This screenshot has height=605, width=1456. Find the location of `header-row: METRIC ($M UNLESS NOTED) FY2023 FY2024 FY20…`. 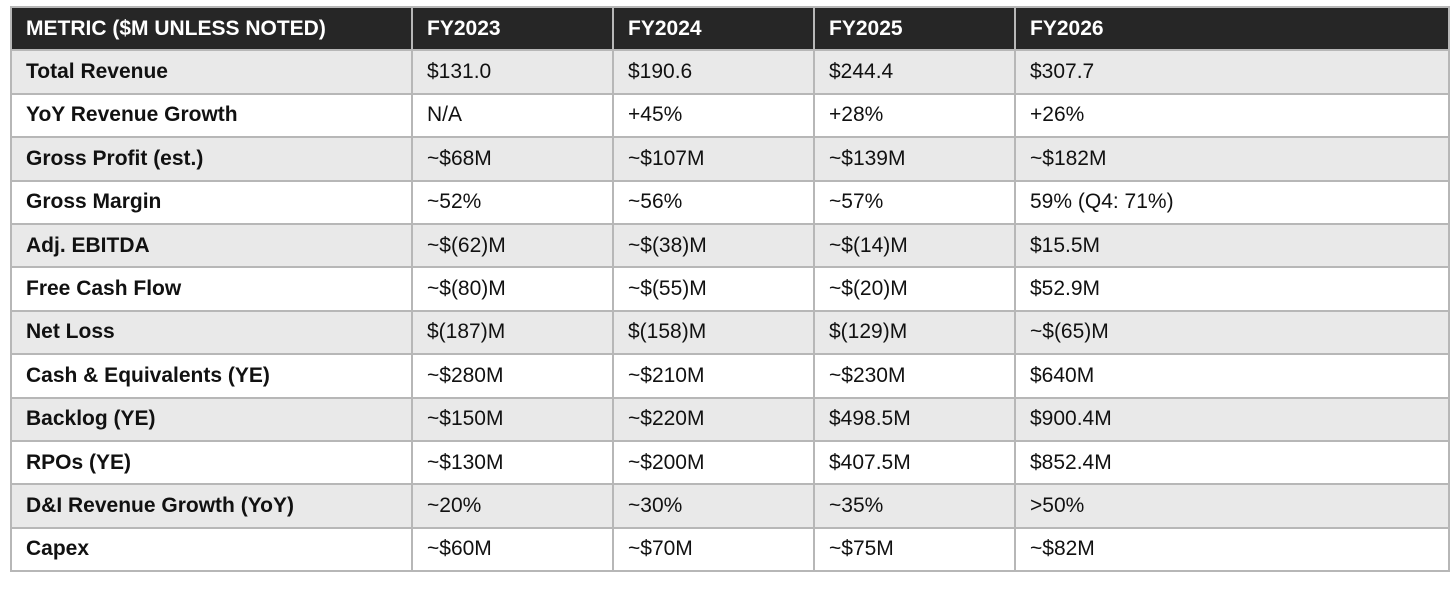

header-row: METRIC ($M UNLESS NOTED) FY2023 FY2024 FY20… is located at coordinates (730, 28).